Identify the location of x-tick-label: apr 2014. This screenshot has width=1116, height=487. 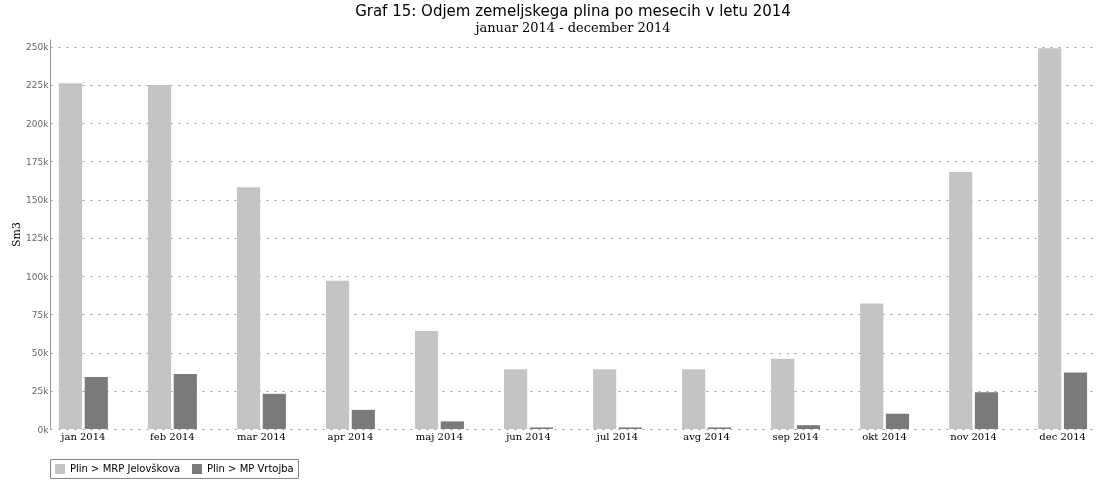
(350, 436).